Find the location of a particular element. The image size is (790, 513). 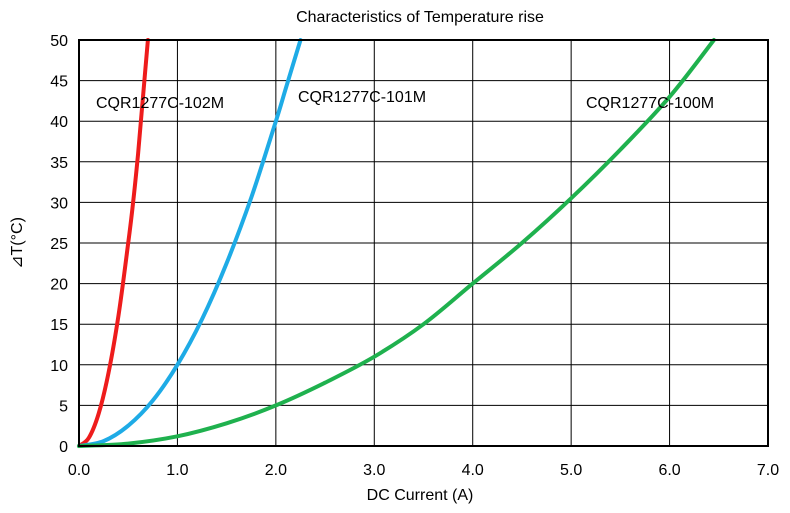

y-tick-label: 50 is located at coordinates (59, 41).